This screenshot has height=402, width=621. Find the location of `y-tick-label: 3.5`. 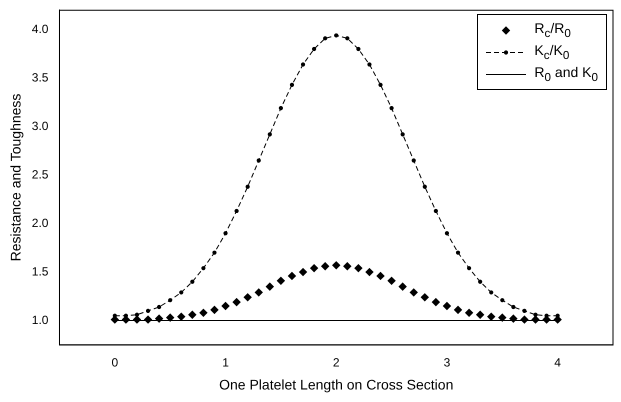

y-tick-label: 3.5 is located at coordinates (40, 77).